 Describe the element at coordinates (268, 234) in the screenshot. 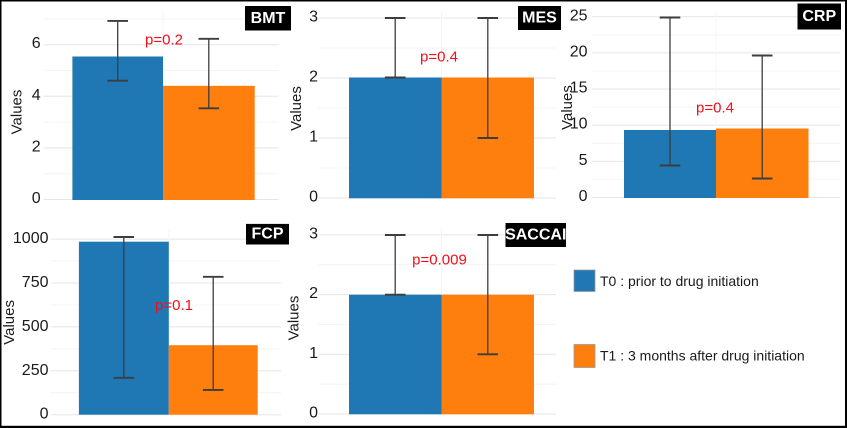

I see `svg-text: FCP` at that location.